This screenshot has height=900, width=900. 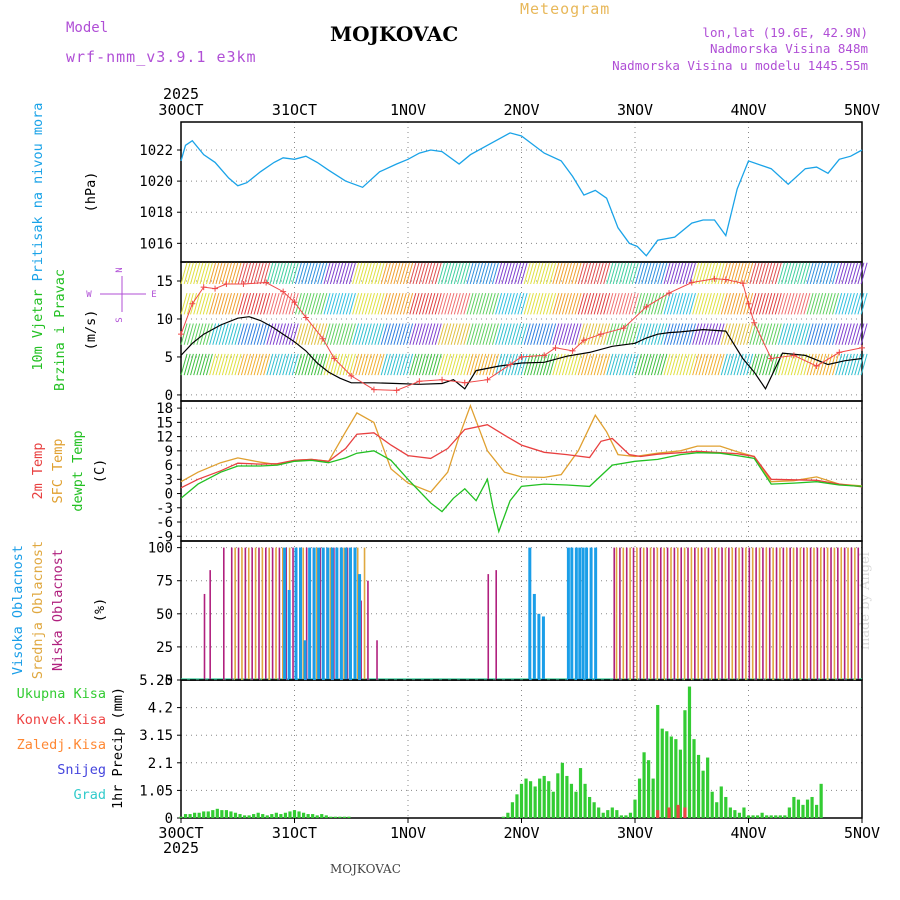 What do you see at coordinates (192, 303) in the screenshot?
I see `gust-marker` at bounding box center [192, 303].